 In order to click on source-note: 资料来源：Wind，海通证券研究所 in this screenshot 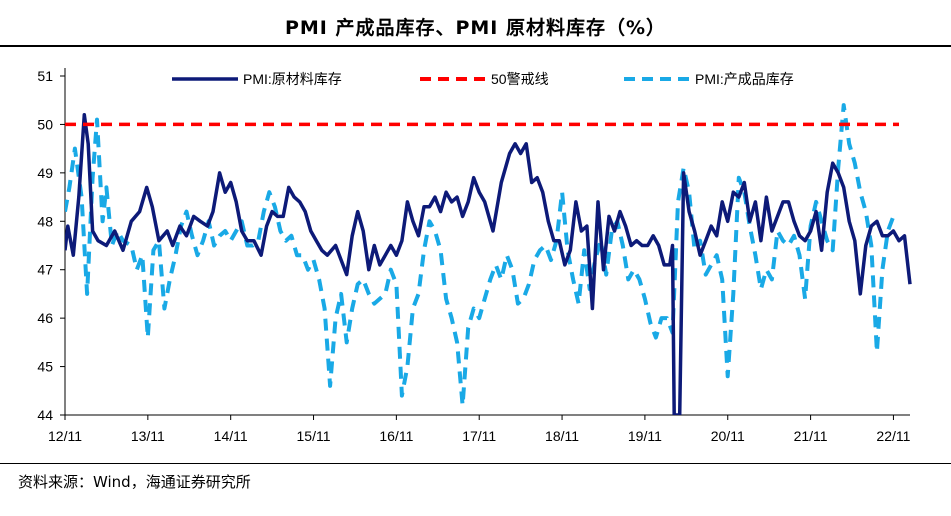, I will do `click(134, 482)`.